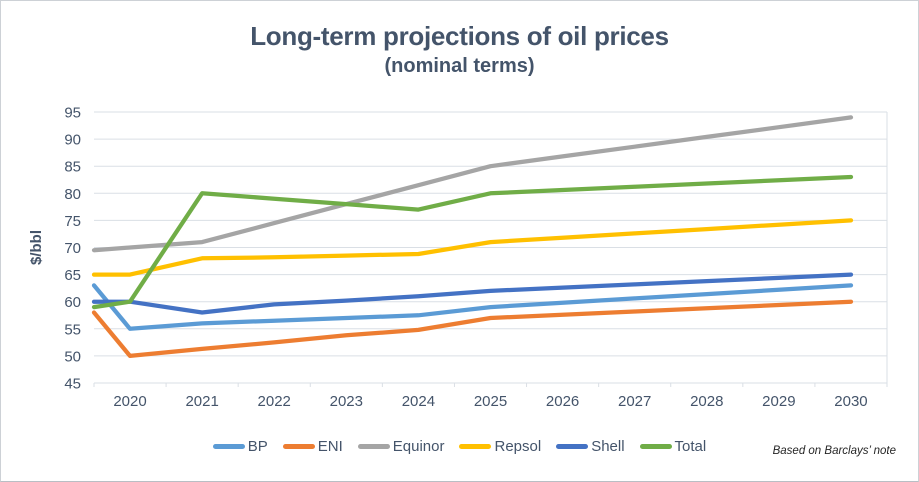 The image size is (919, 482). What do you see at coordinates (673, 446) in the screenshot?
I see `legend-item-total: Total` at bounding box center [673, 446].